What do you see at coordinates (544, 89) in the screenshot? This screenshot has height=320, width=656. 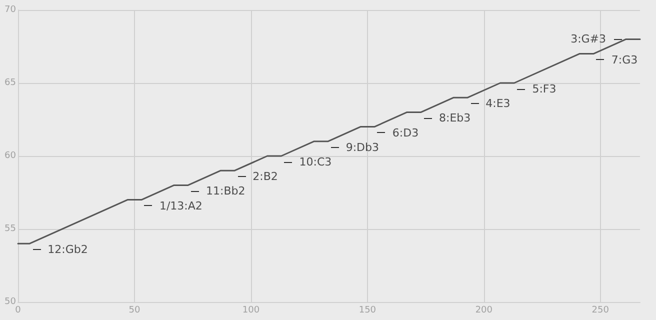 I see `annotation: 5:F3` at bounding box center [544, 89].